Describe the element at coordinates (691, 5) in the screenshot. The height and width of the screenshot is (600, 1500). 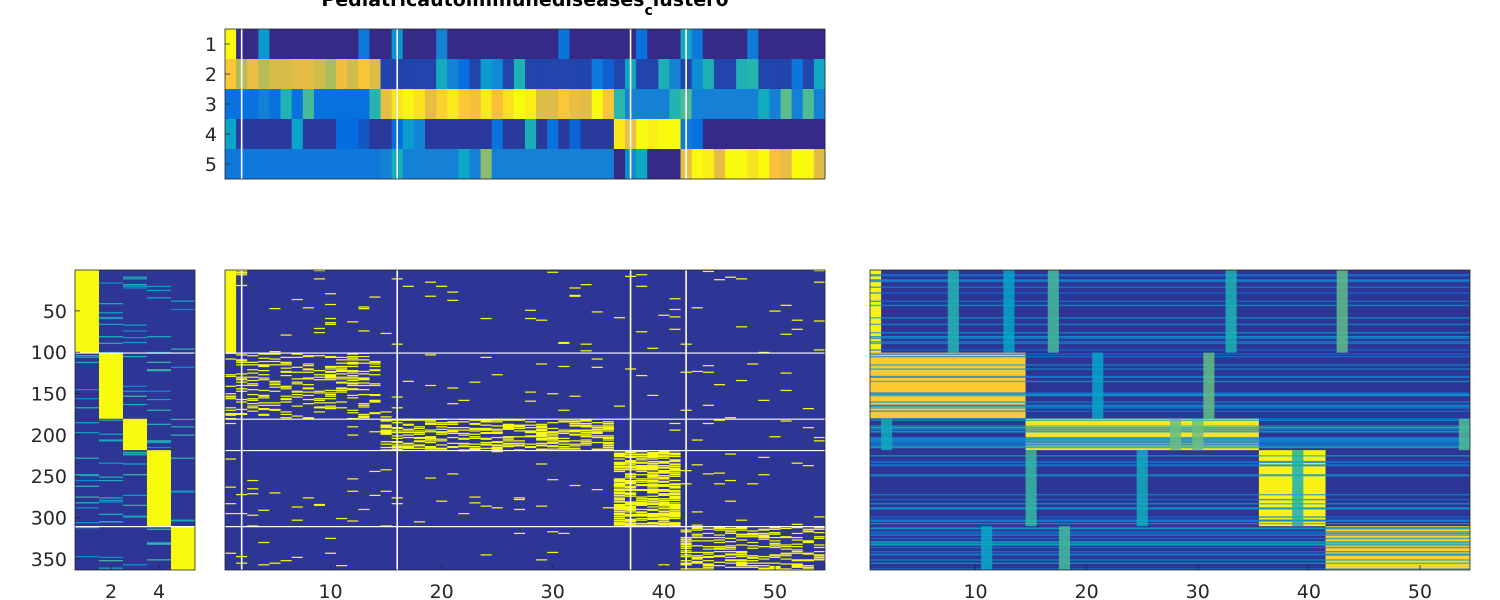
I see `chart-title-tail: luster0` at that location.